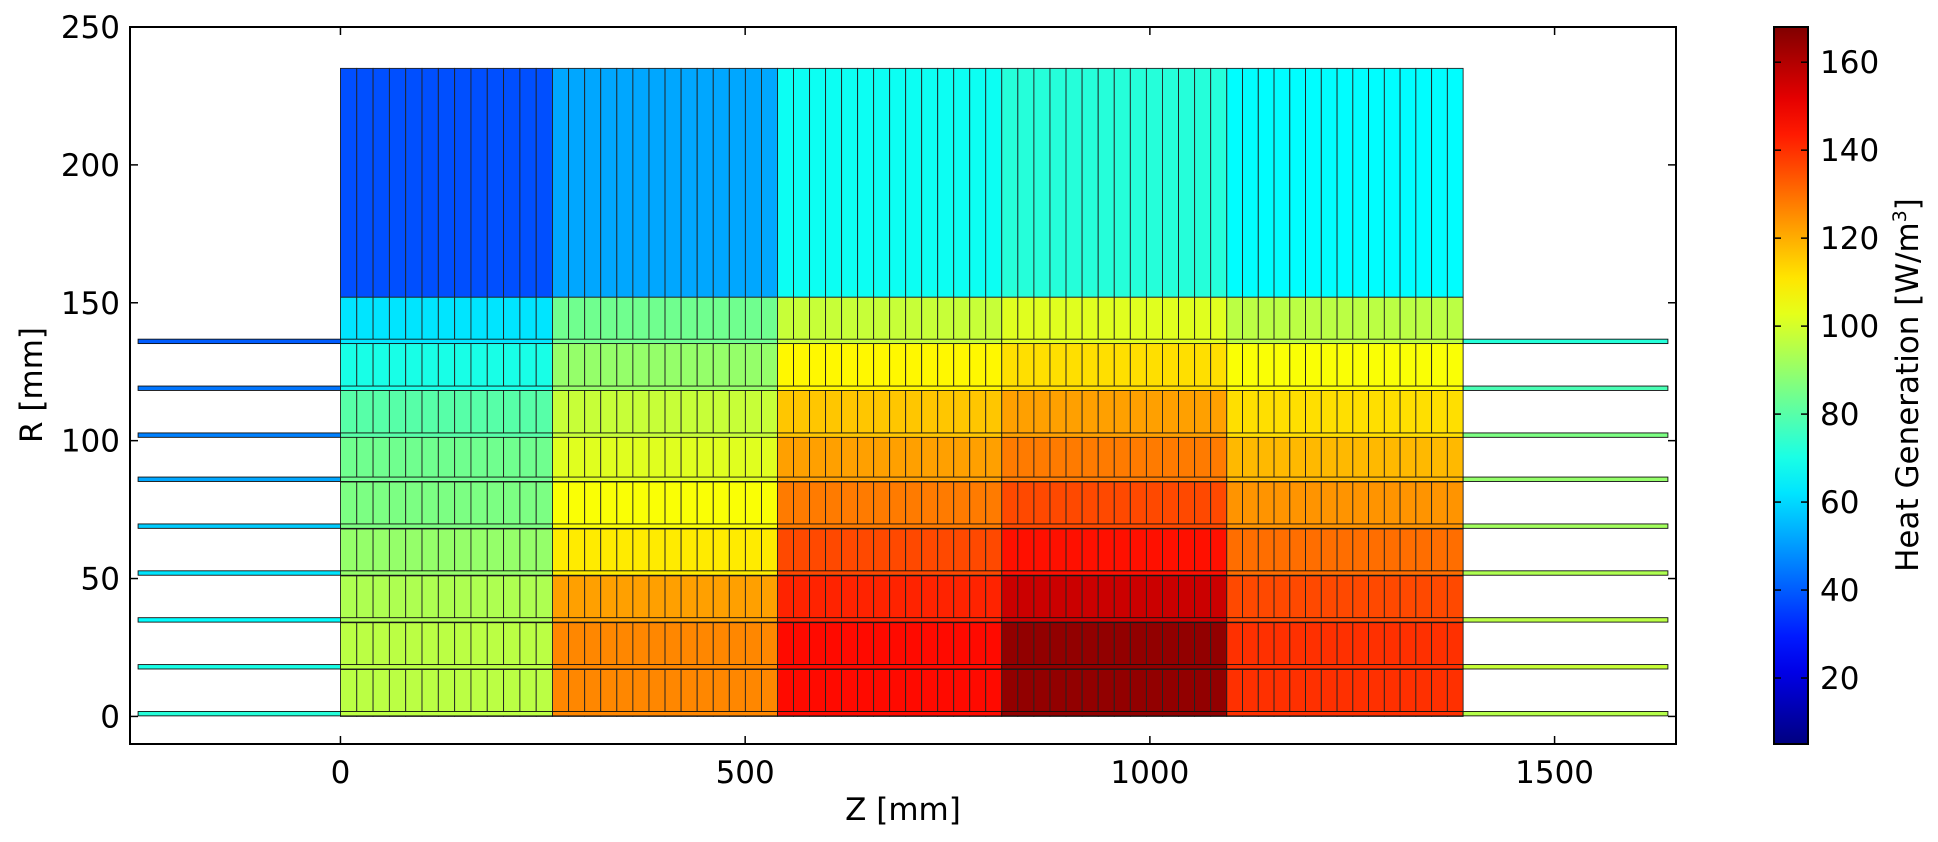 This screenshot has width=1938, height=842. I want to click on colorbar-tick-label: 140, so click(1849, 151).